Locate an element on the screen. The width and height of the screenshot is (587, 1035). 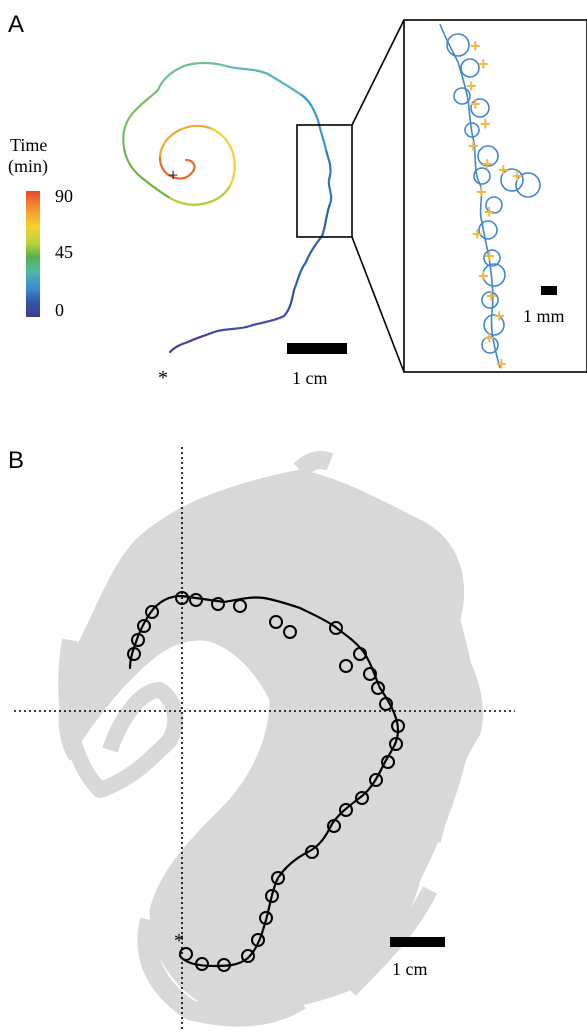
inset-panel: +++ +++ + + + +++ +++ +++ 1 mm is located at coordinates (495, 196).